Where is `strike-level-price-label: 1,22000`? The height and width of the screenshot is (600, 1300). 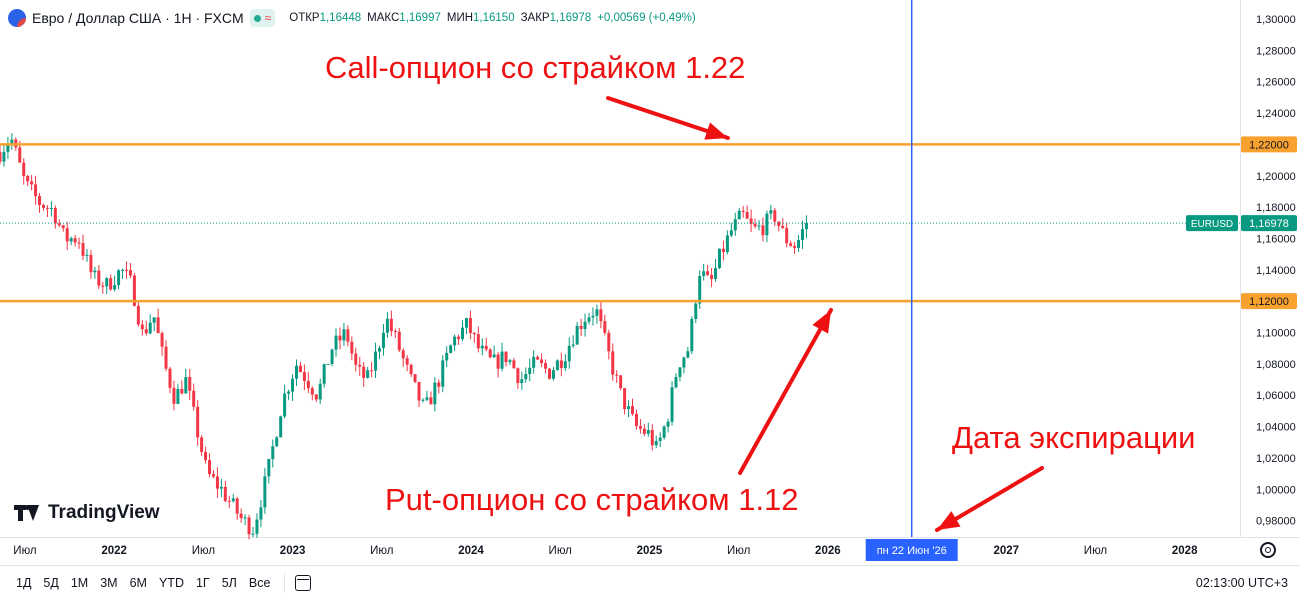
strike-level-price-label: 1,22000 is located at coordinates (1269, 145).